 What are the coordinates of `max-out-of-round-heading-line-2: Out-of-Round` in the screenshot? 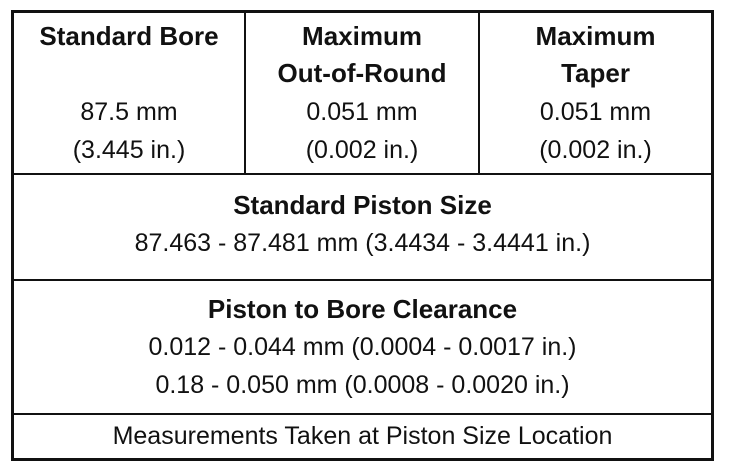 It's located at (362, 73).